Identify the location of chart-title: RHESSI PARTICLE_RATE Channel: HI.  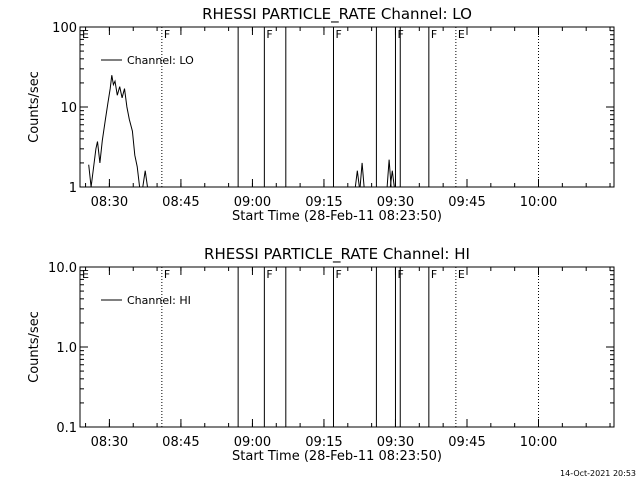
(337, 254).